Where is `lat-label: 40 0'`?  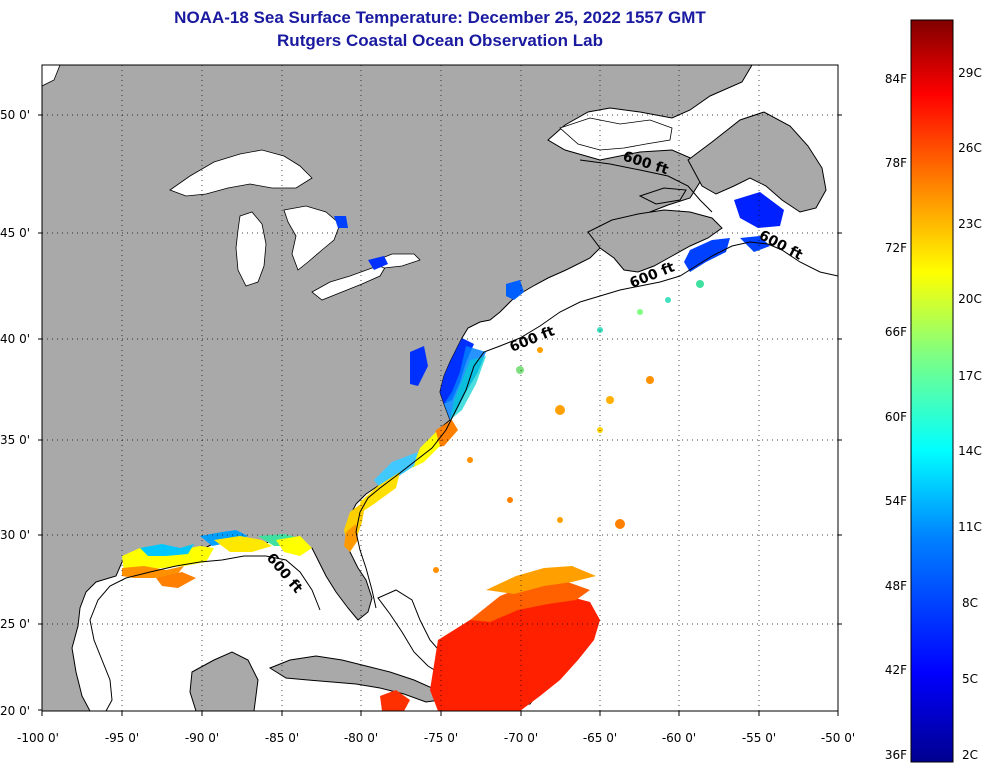
lat-label: 40 0' is located at coordinates (15, 339).